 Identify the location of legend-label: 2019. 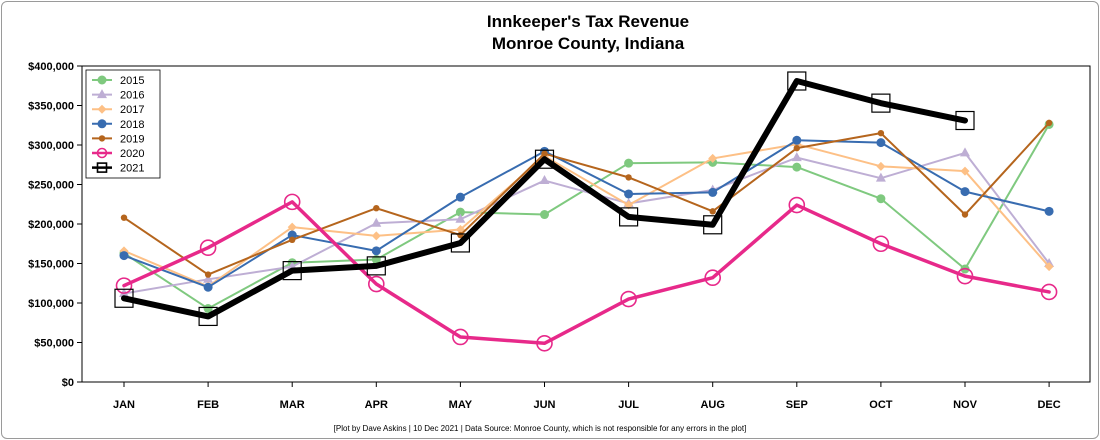
(132, 139).